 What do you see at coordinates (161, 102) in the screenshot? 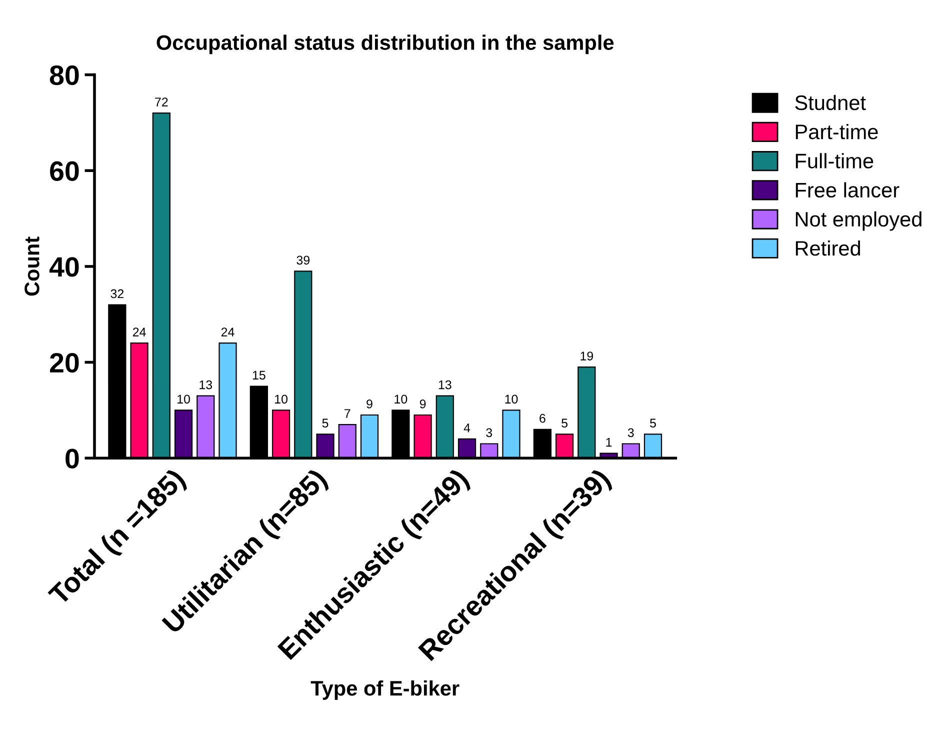
I see `data-label: 72` at bounding box center [161, 102].